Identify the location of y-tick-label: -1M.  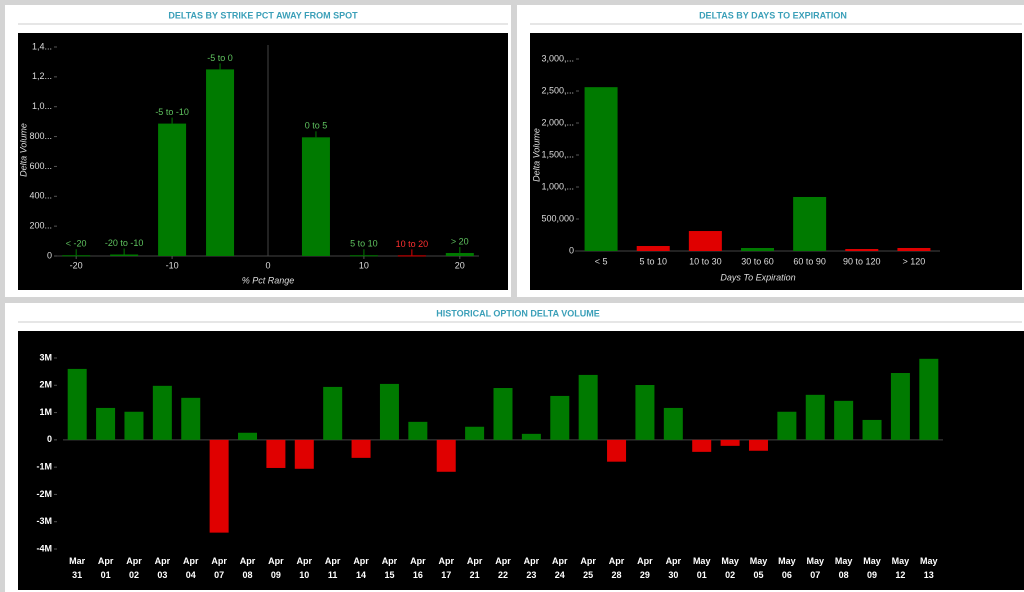
(45, 467).